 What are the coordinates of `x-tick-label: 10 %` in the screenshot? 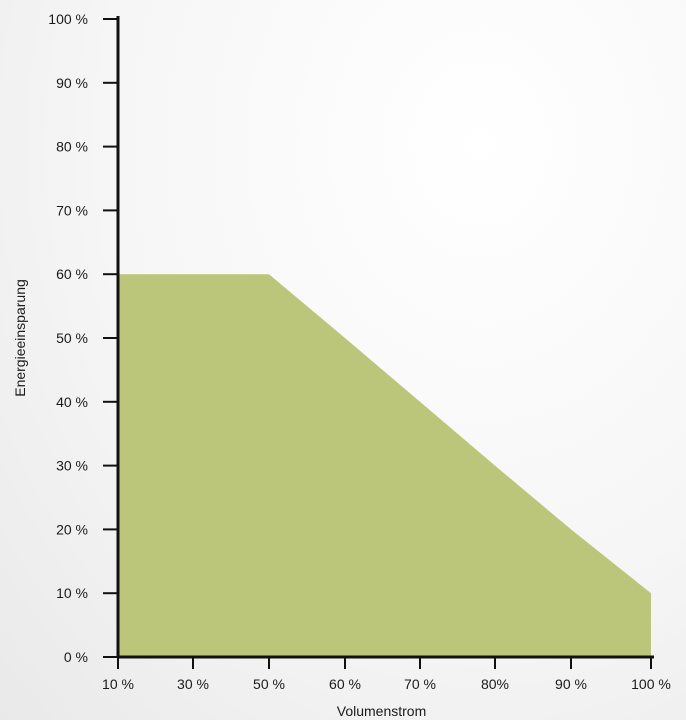 It's located at (118, 684).